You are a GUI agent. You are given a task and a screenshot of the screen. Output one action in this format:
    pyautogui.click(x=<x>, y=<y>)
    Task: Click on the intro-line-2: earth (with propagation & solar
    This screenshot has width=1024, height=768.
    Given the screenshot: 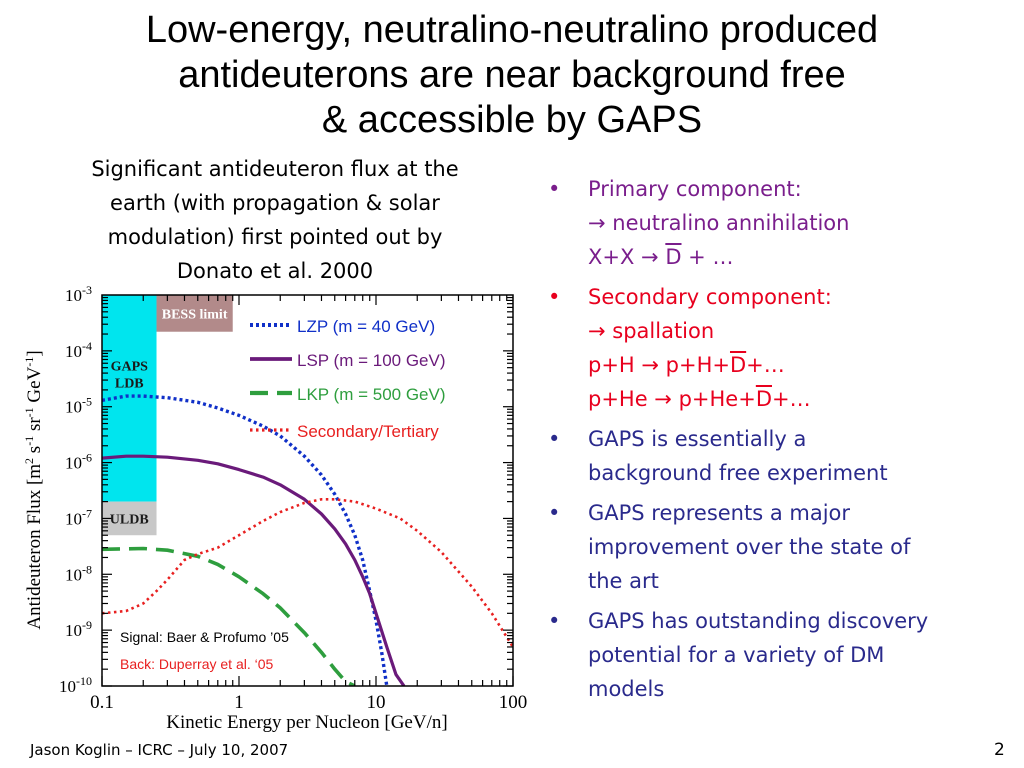 What is the action you would take?
    pyautogui.click(x=275, y=203)
    